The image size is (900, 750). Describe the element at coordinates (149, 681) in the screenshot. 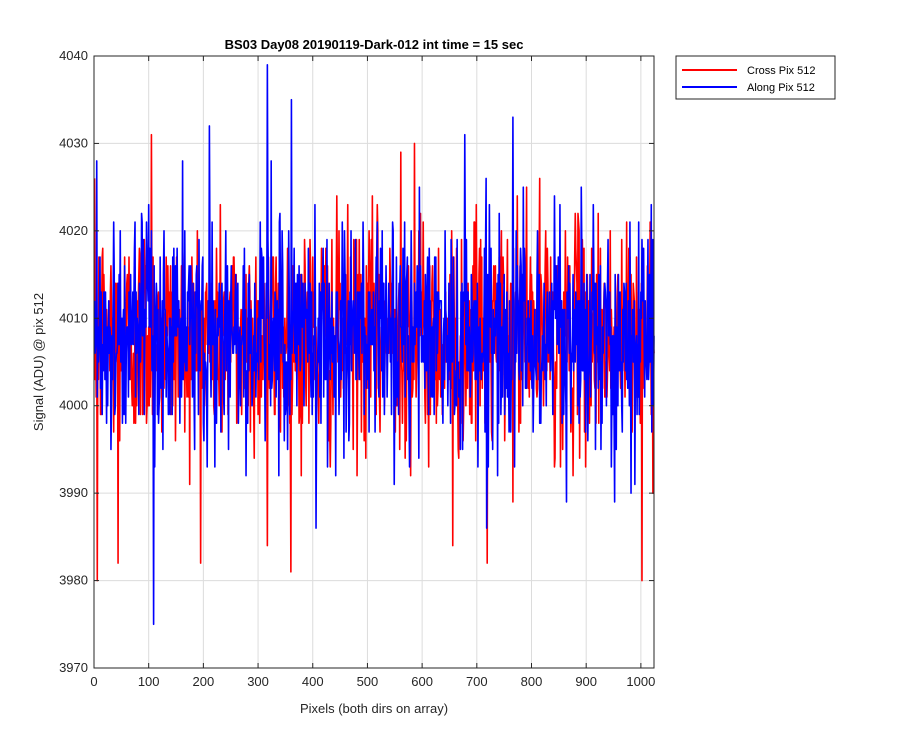

I see `x-tick-label: 100` at that location.